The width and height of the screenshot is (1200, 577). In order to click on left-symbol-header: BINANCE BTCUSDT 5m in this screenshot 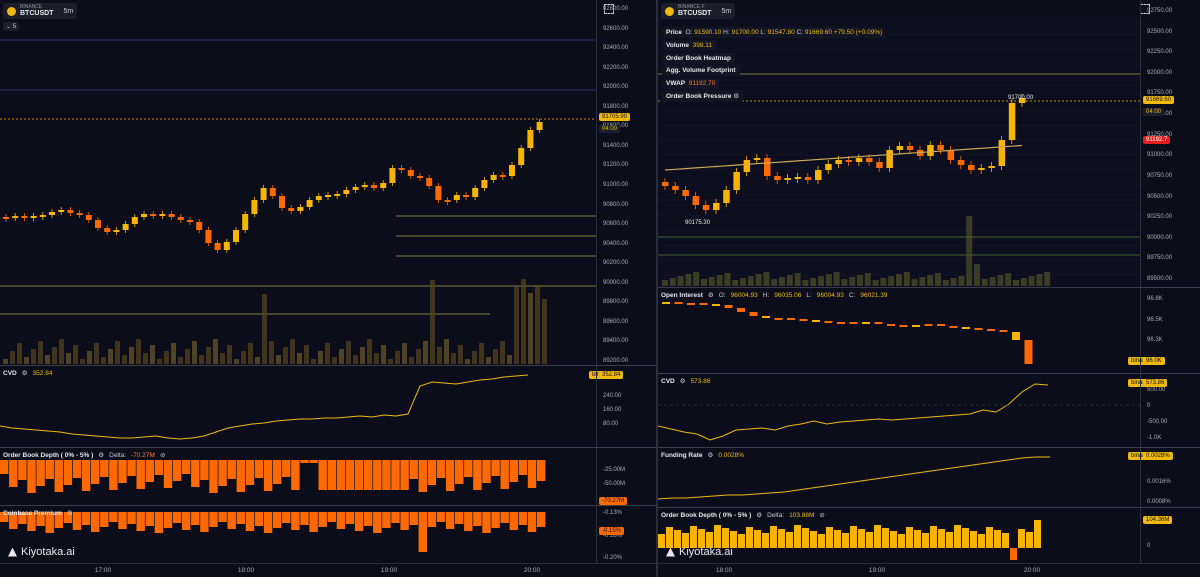, I will do `click(40, 11)`.